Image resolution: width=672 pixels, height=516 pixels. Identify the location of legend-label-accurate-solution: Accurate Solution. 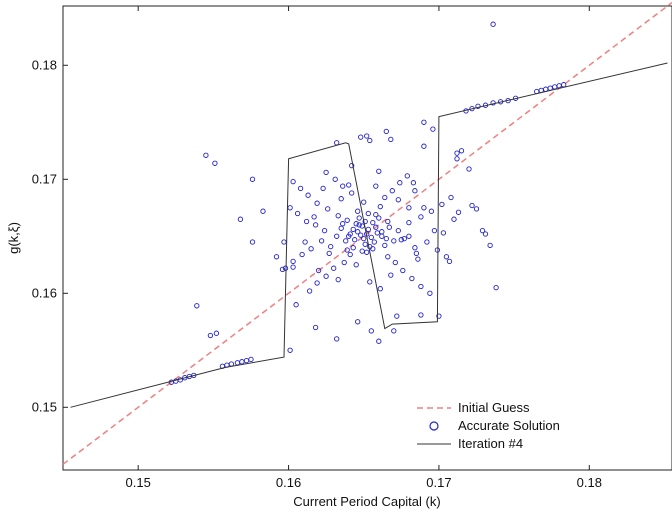
(509, 425).